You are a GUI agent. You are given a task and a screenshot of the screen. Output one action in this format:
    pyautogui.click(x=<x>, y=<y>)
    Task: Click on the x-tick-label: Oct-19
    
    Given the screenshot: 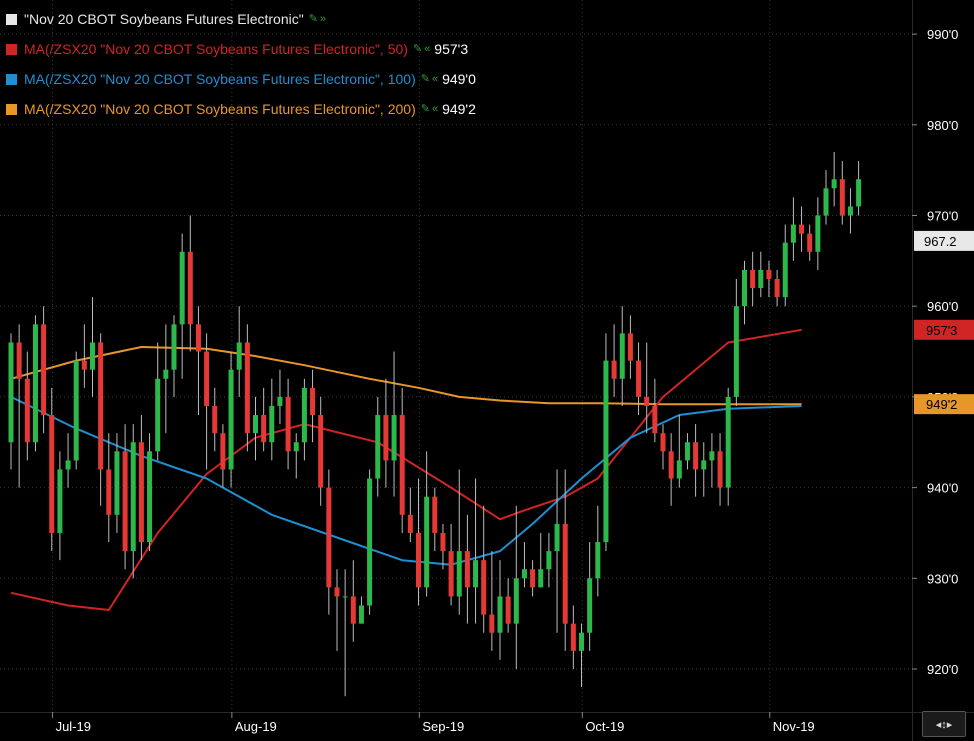 What is the action you would take?
    pyautogui.click(x=604, y=726)
    